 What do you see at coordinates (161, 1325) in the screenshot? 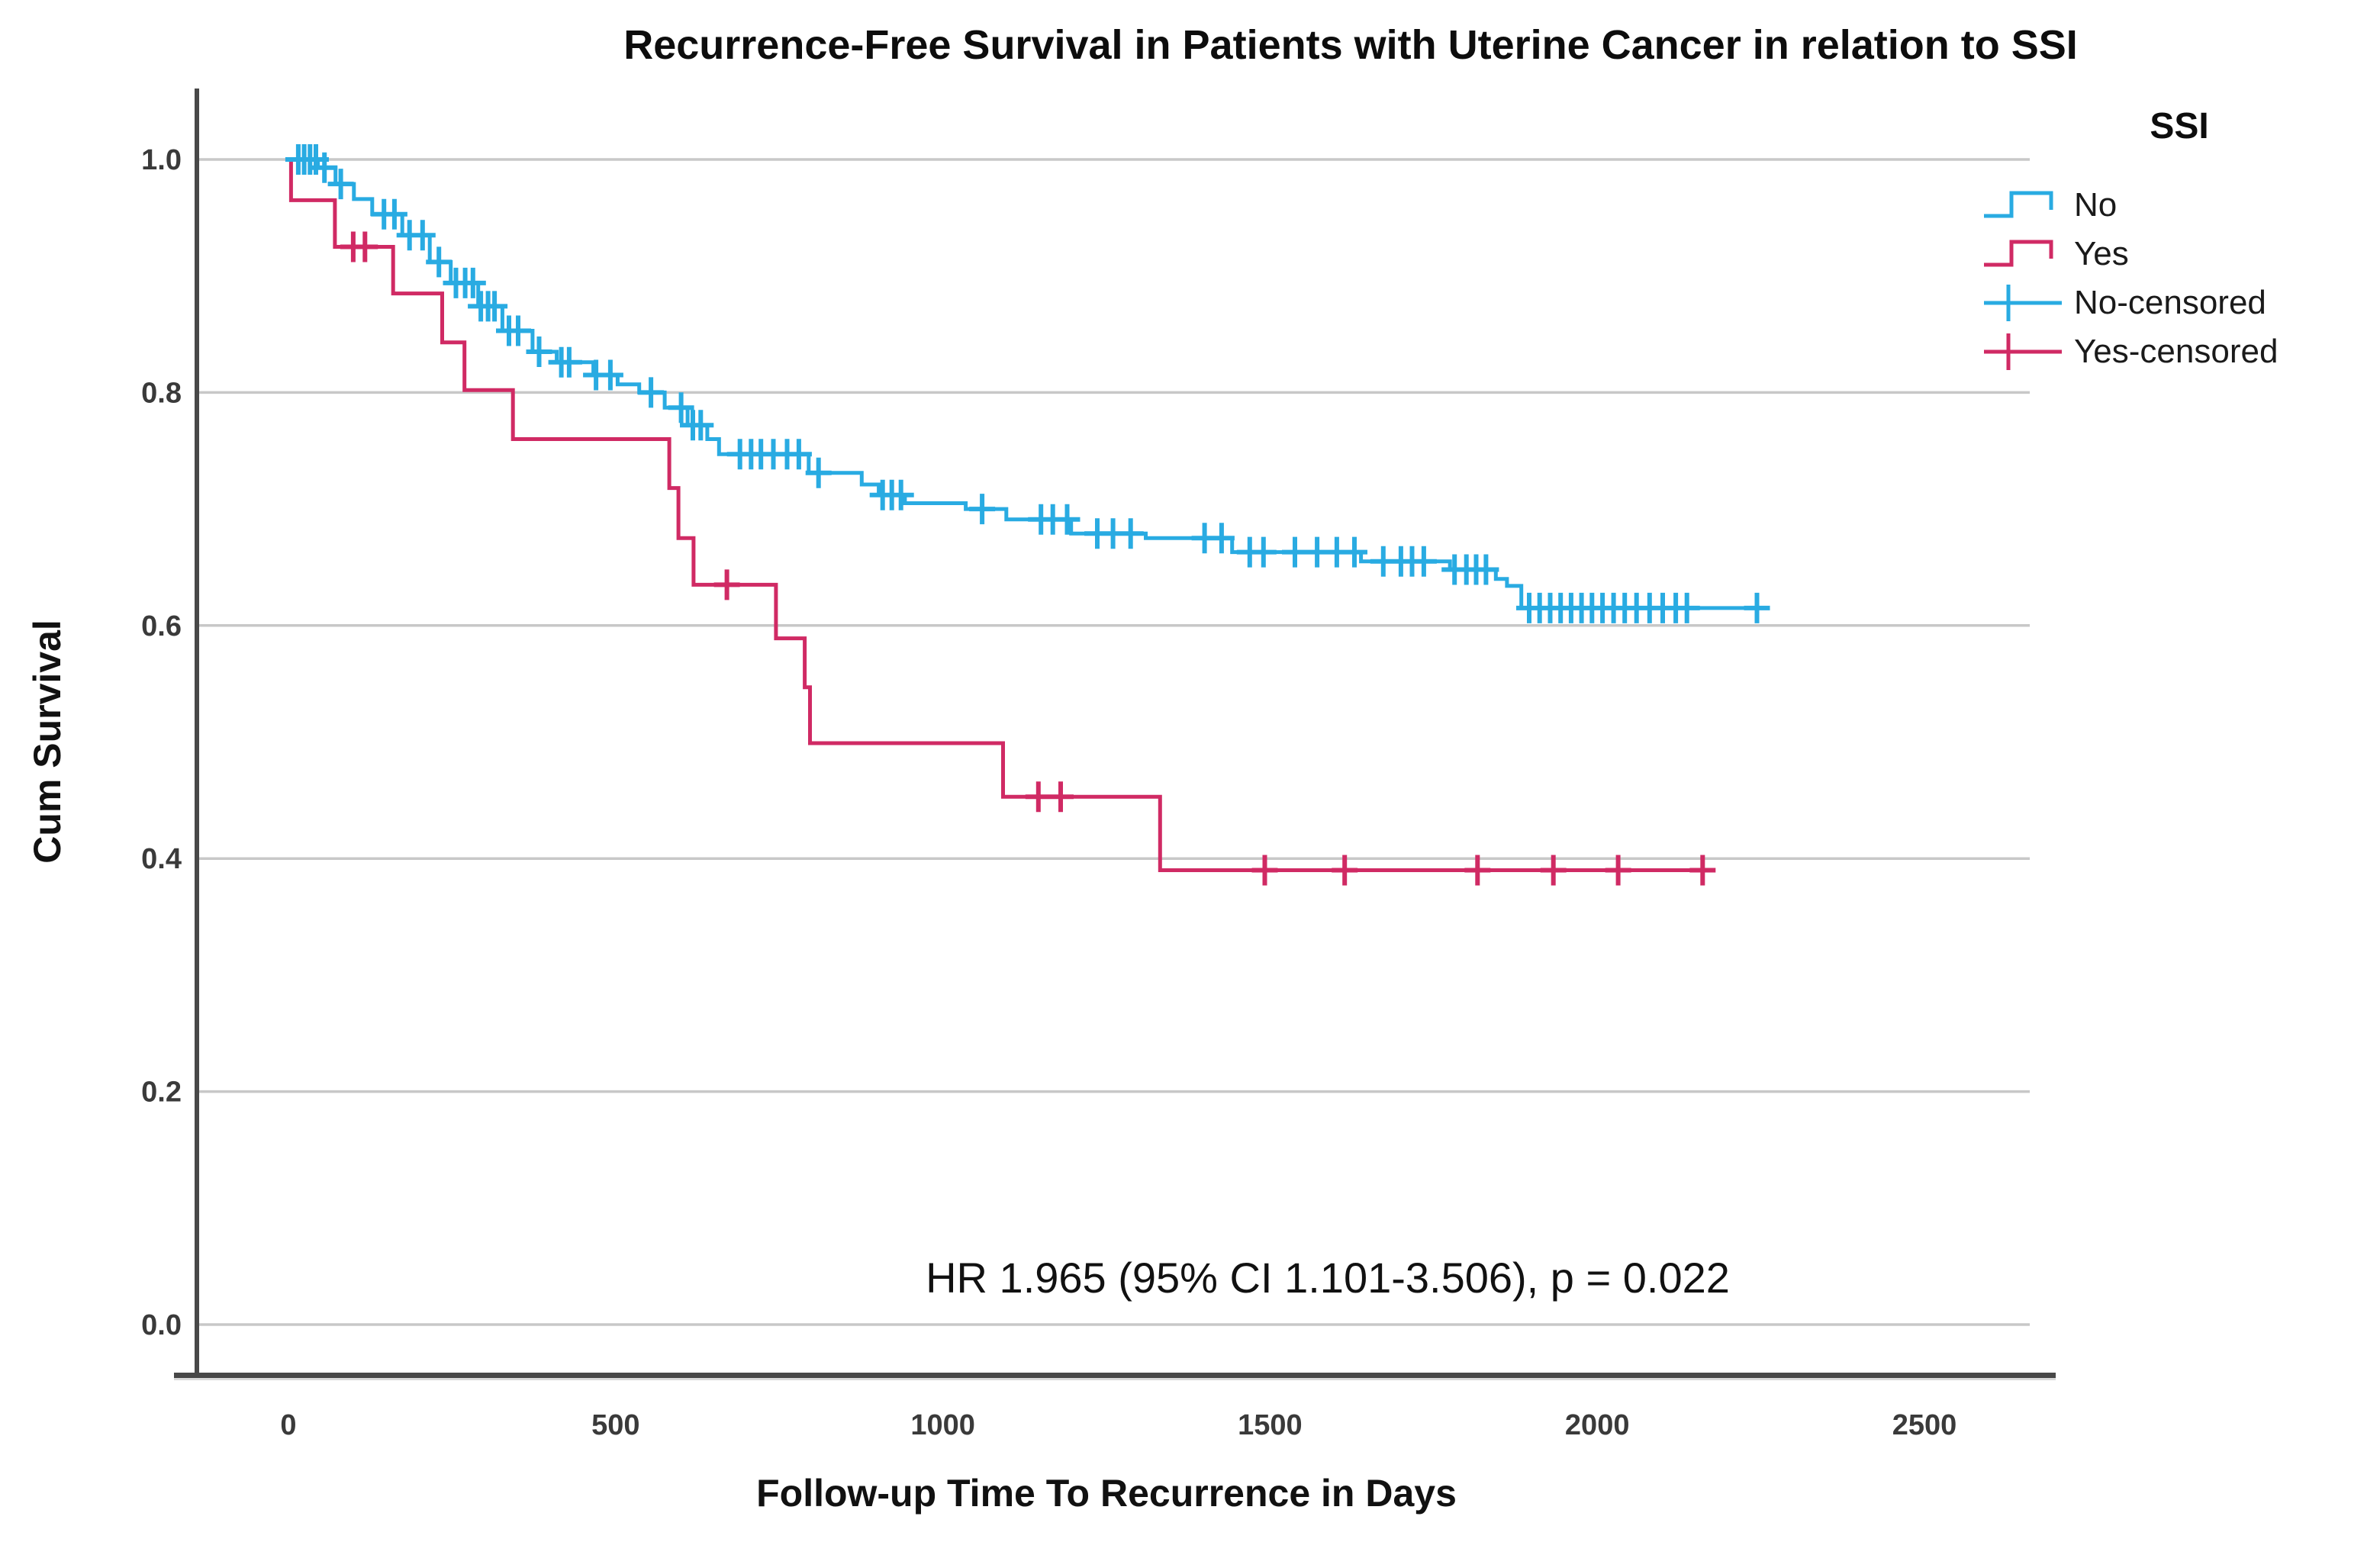
I see `y-tick-label: 0.0` at bounding box center [161, 1325].